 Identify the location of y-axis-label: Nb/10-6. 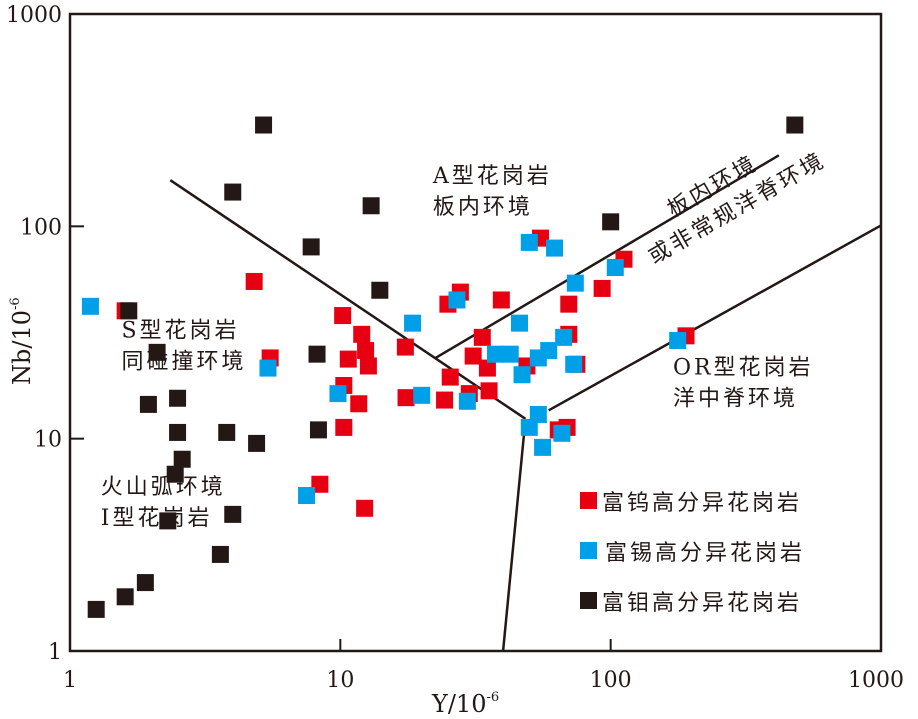
(22, 341).